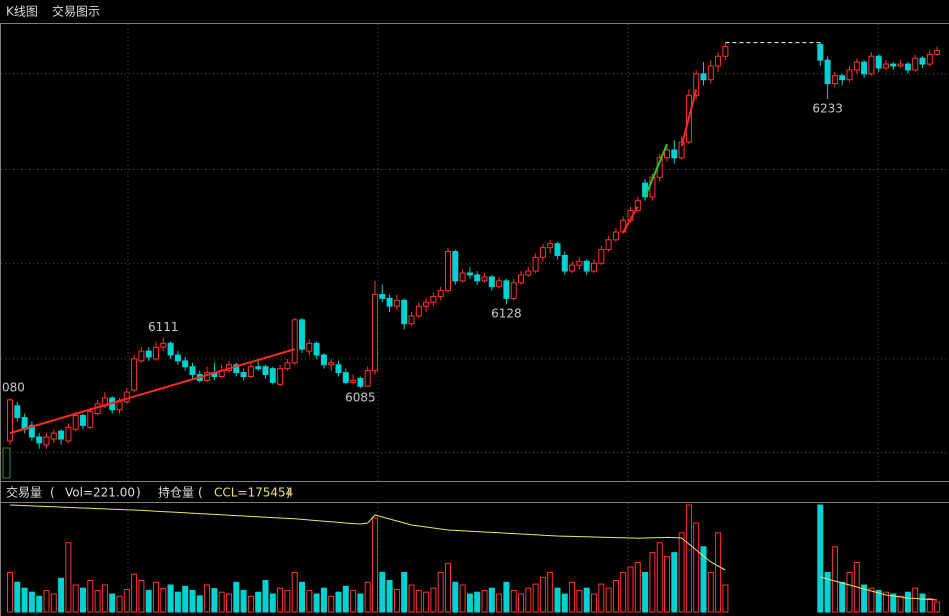 The image size is (949, 616). Describe the element at coordinates (163, 327) in the screenshot. I see `price-annotation: 6111` at that location.